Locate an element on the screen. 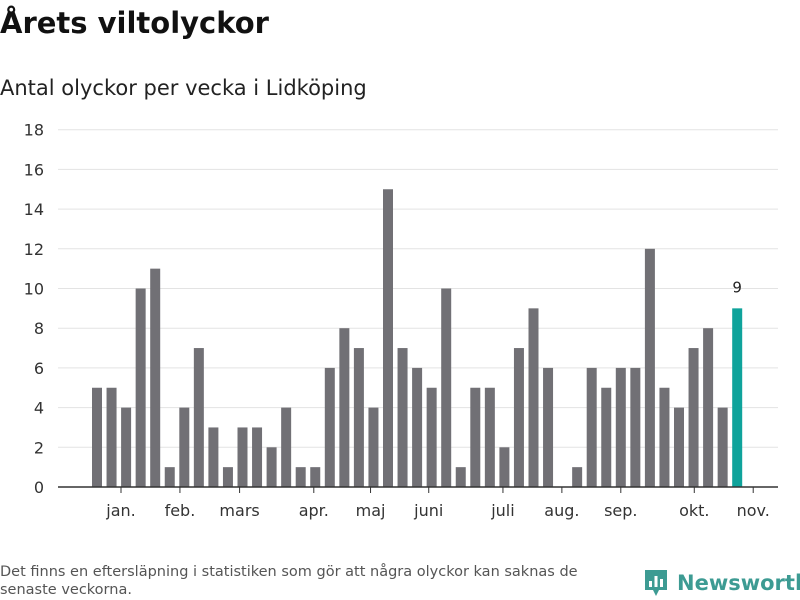 This screenshot has width=800, height=600. bar-highlight is located at coordinates (737, 397).